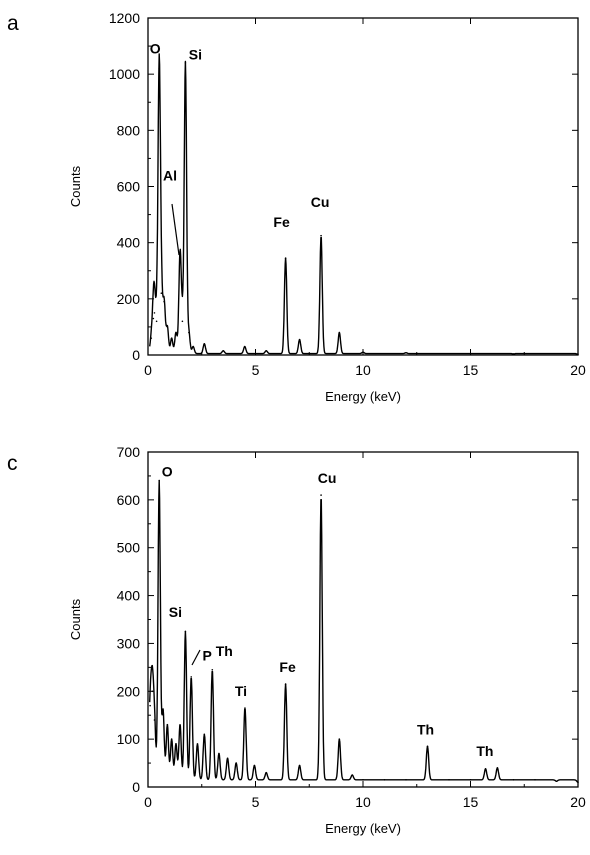 The height and width of the screenshot is (855, 590). I want to click on peak-label: Th, so click(484, 751).